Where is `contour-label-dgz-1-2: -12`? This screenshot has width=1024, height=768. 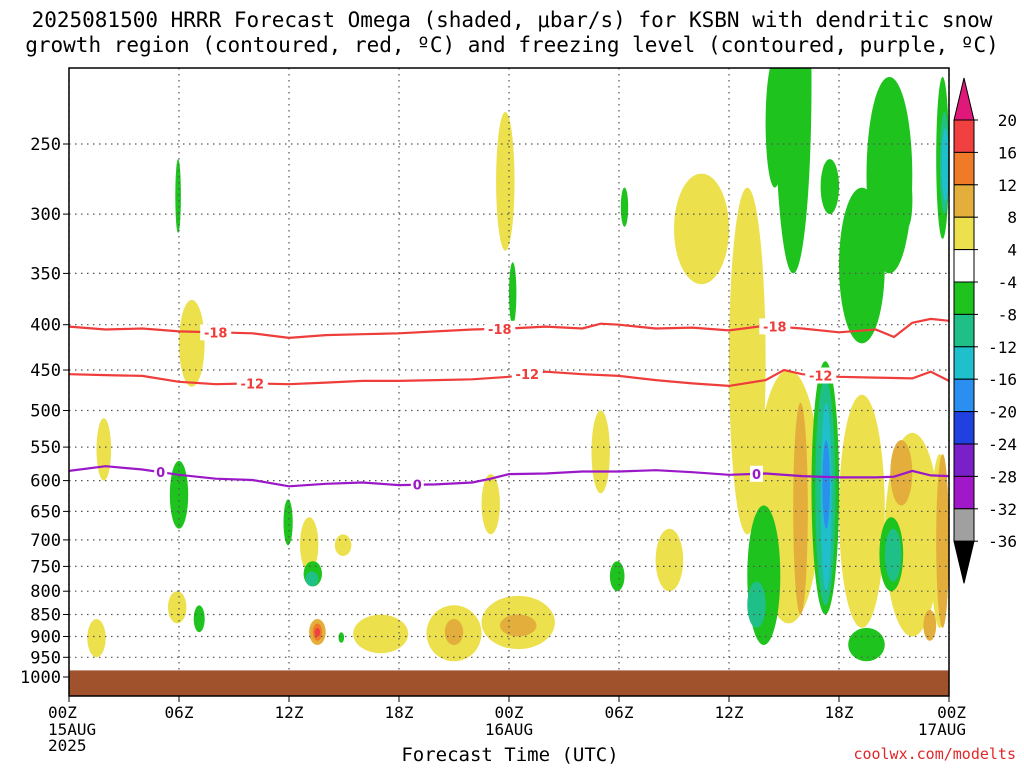 contour-label-dgz-1-2: -12 is located at coordinates (821, 377).